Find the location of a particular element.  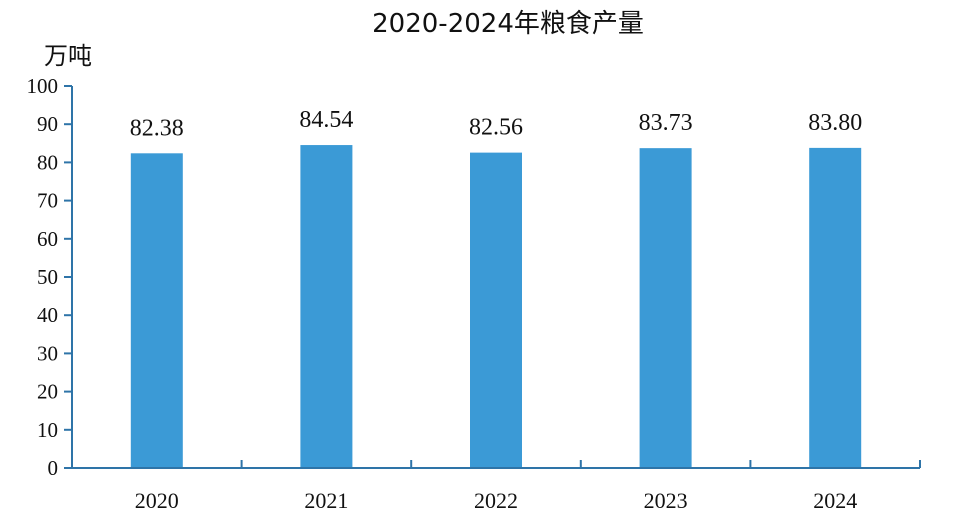

y-tick-label: 90 is located at coordinates (47, 124).